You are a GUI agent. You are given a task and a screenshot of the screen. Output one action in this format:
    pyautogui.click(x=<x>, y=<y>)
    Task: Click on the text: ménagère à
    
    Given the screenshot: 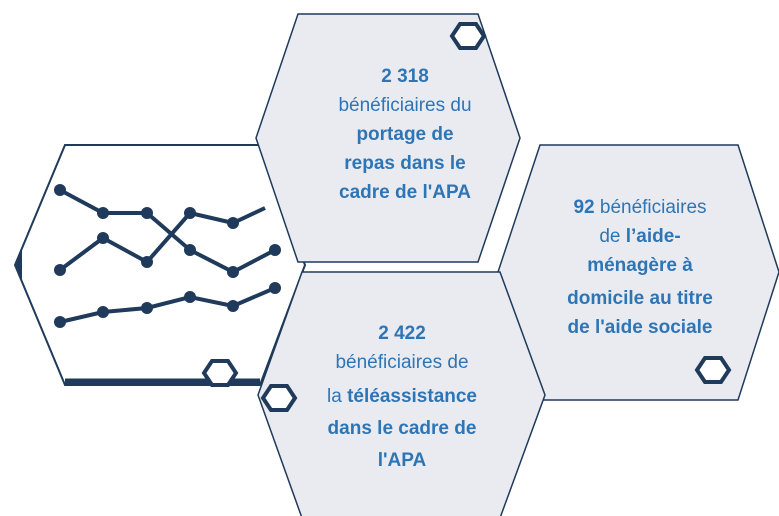 What is the action you would take?
    pyautogui.click(x=640, y=265)
    